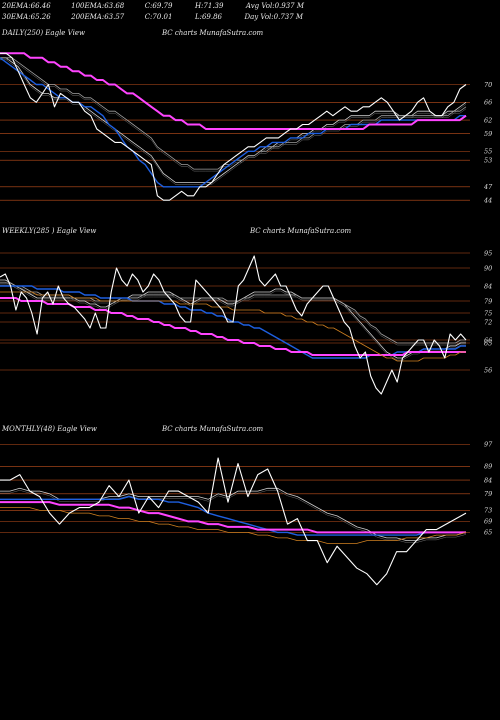 This screenshot has height=720, width=500. Describe the element at coordinates (158, 6) in the screenshot. I see `header-item: C:69.79` at that location.